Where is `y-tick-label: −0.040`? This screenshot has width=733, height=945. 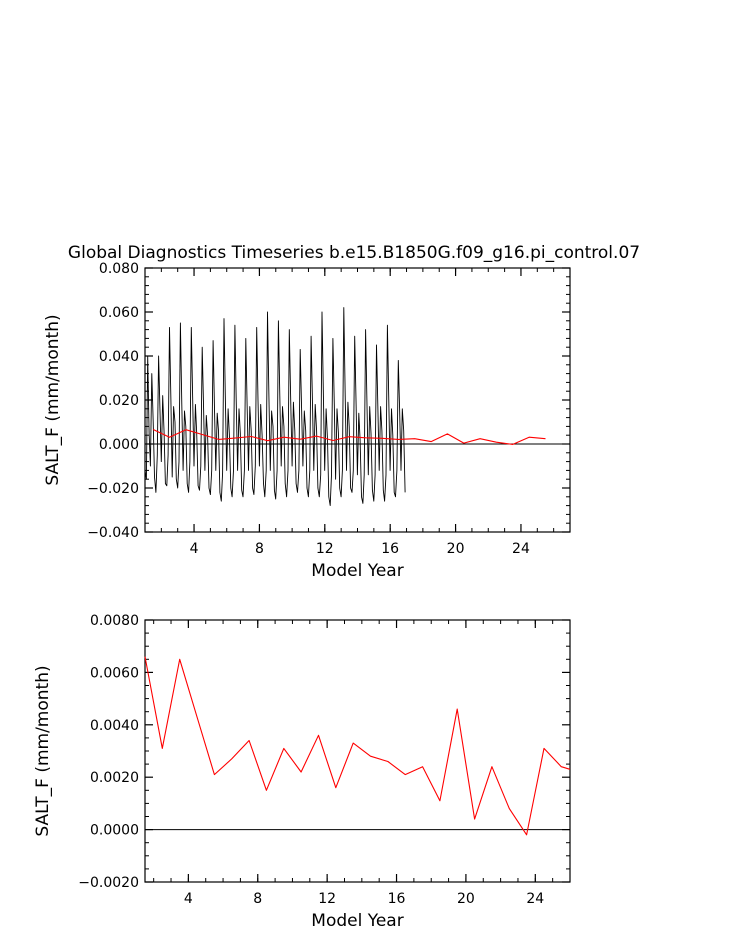
y-tick-label: −0.040 is located at coordinates (113, 533).